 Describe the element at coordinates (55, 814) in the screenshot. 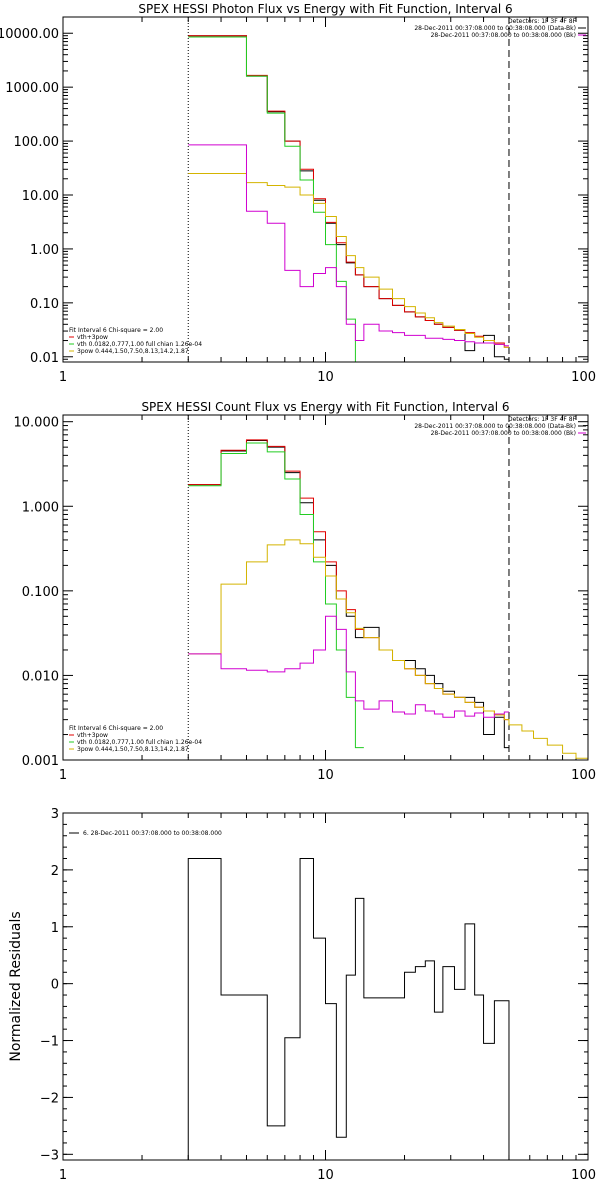

I see `y-tick-label: 3` at that location.